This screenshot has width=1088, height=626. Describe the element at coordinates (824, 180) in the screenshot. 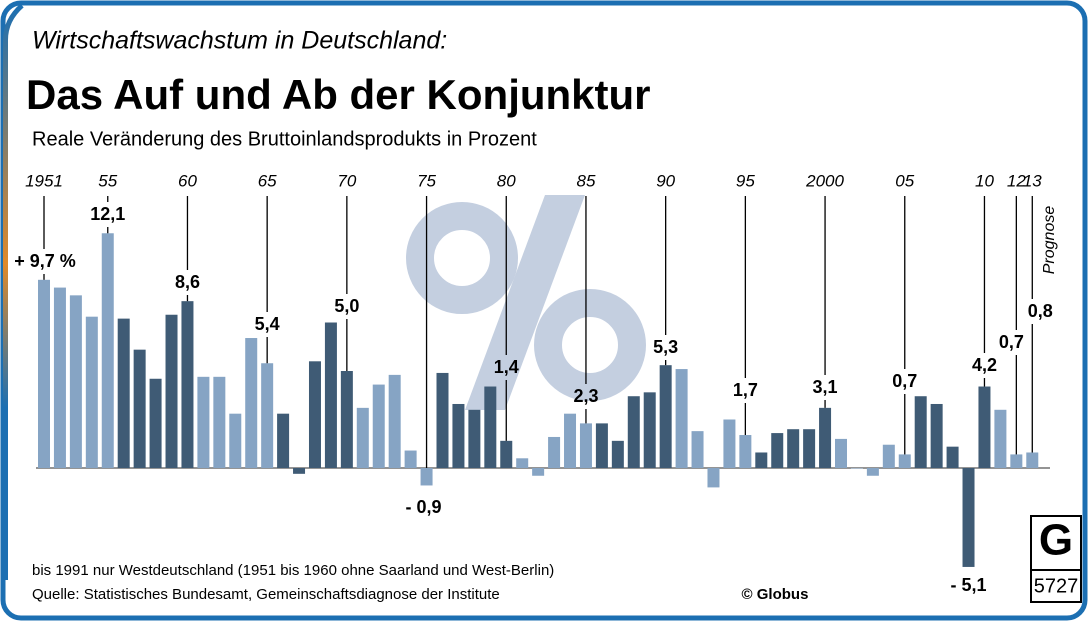

I see `x-tick-label: 2000` at that location.